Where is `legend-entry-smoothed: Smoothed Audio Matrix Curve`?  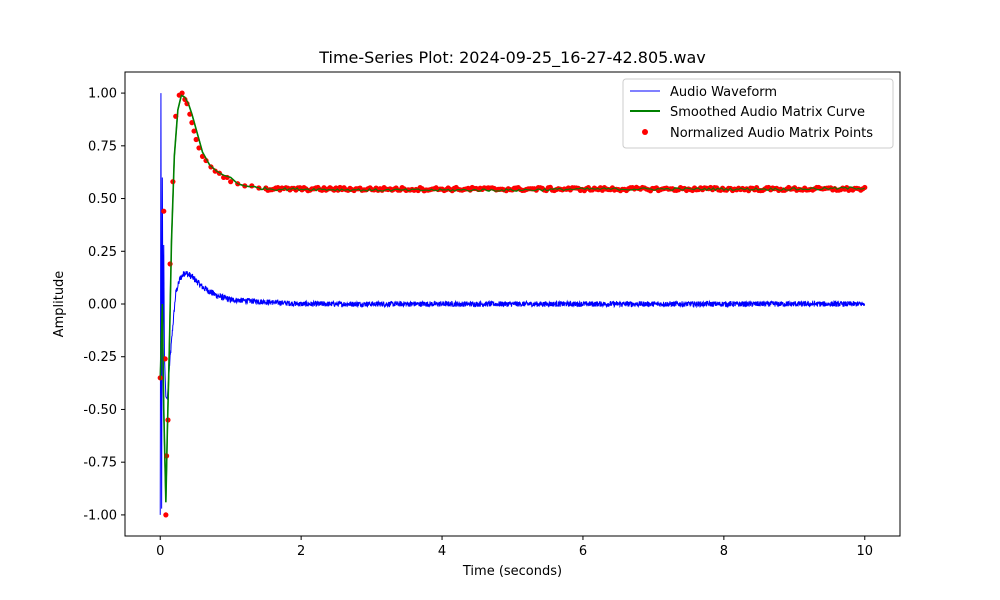
legend-entry-smoothed: Smoothed Audio Matrix Curve is located at coordinates (767, 112).